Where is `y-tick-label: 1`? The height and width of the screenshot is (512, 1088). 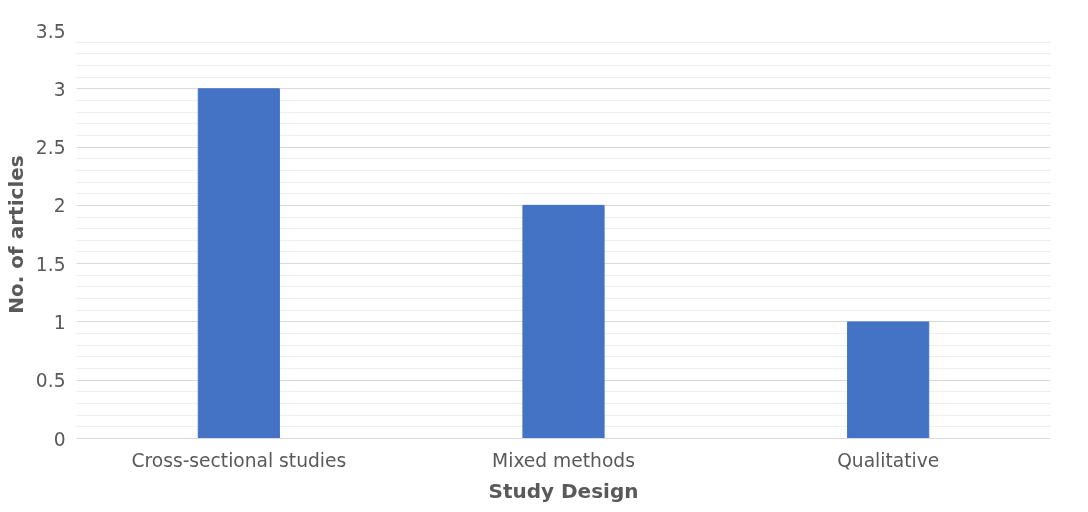
y-tick-label: 1 is located at coordinates (59, 322).